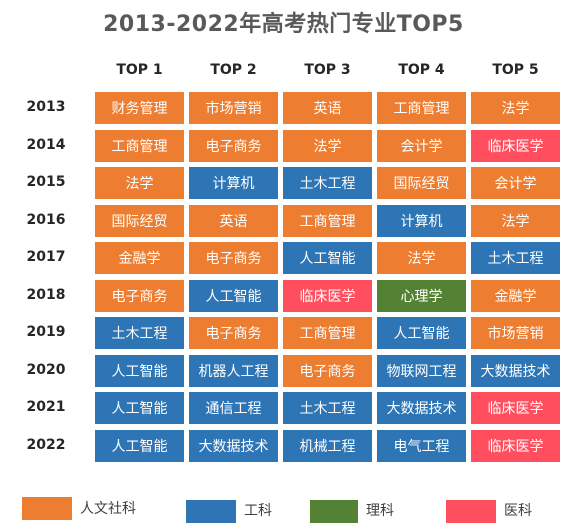 The height and width of the screenshot is (531, 567). I want to click on year-label: 2016, so click(46, 219).